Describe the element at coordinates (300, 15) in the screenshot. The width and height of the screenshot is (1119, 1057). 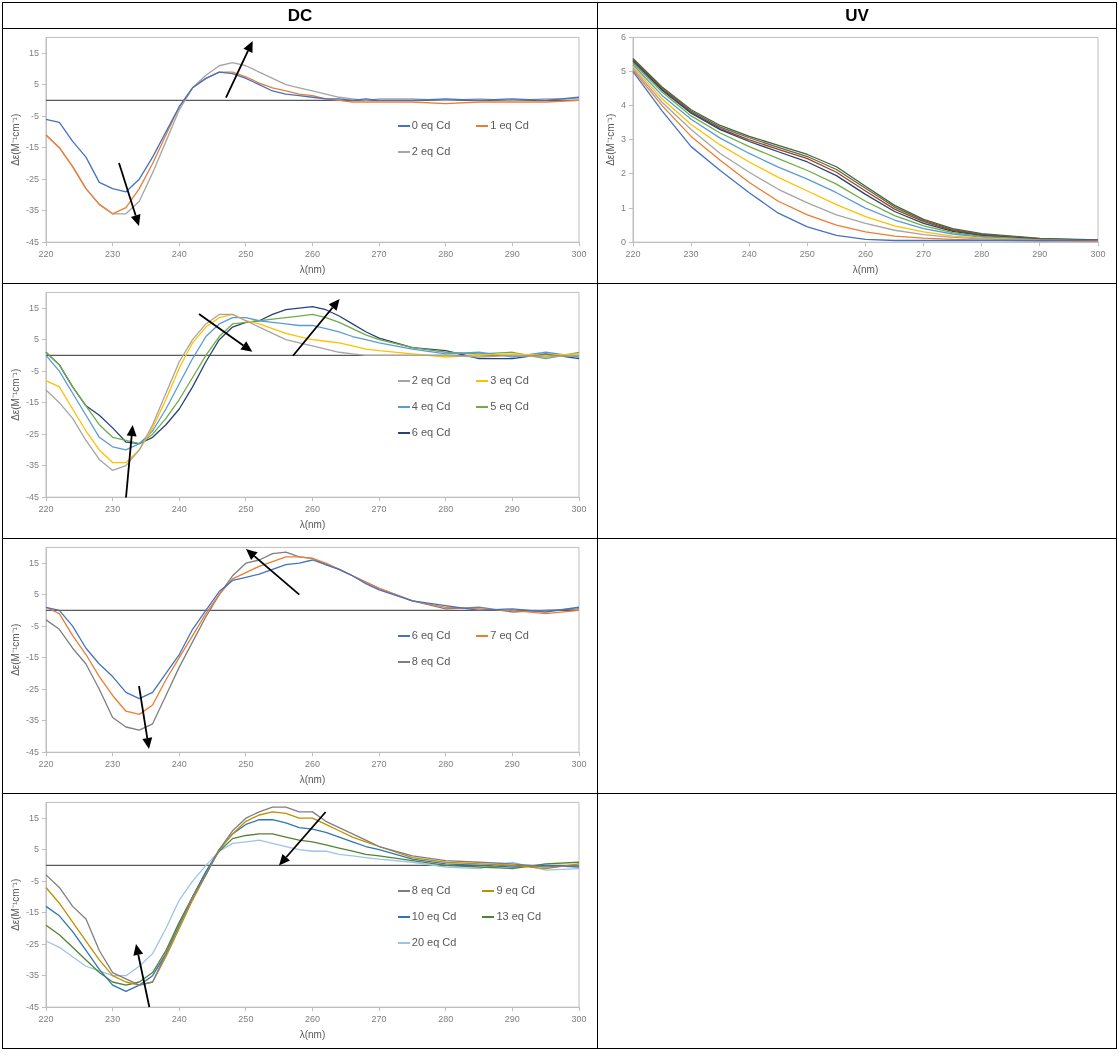
I see `chart-title: DC` at that location.